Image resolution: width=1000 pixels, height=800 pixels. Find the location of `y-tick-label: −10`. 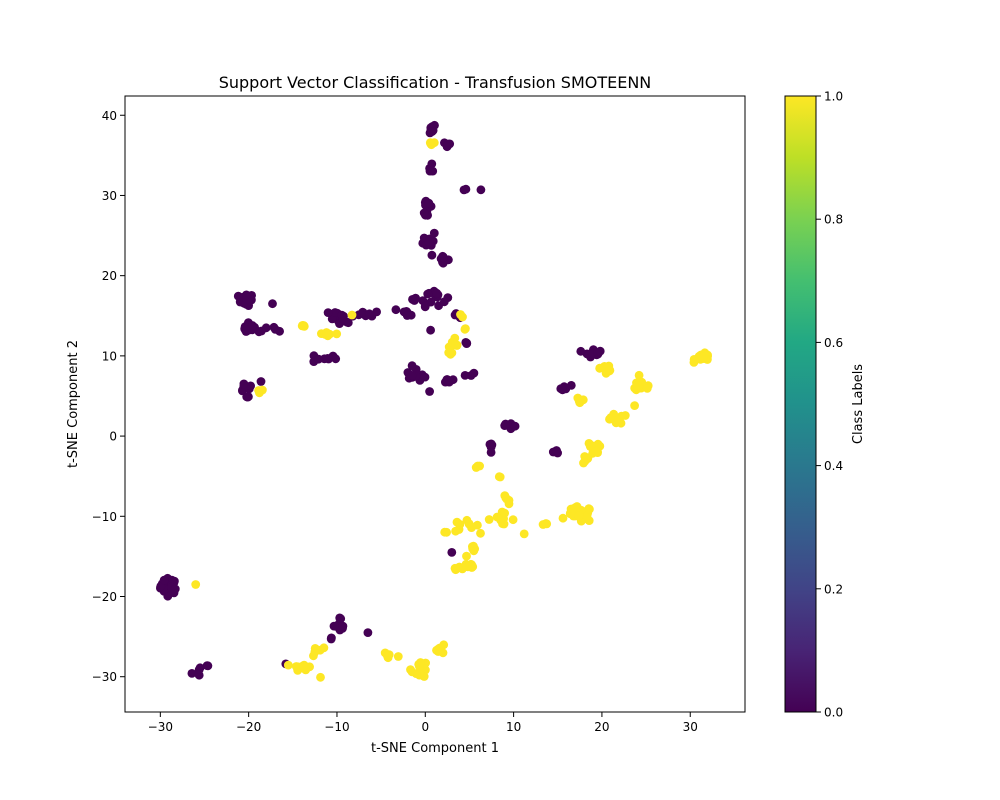

y-tick-label: −10 is located at coordinates (104, 517).